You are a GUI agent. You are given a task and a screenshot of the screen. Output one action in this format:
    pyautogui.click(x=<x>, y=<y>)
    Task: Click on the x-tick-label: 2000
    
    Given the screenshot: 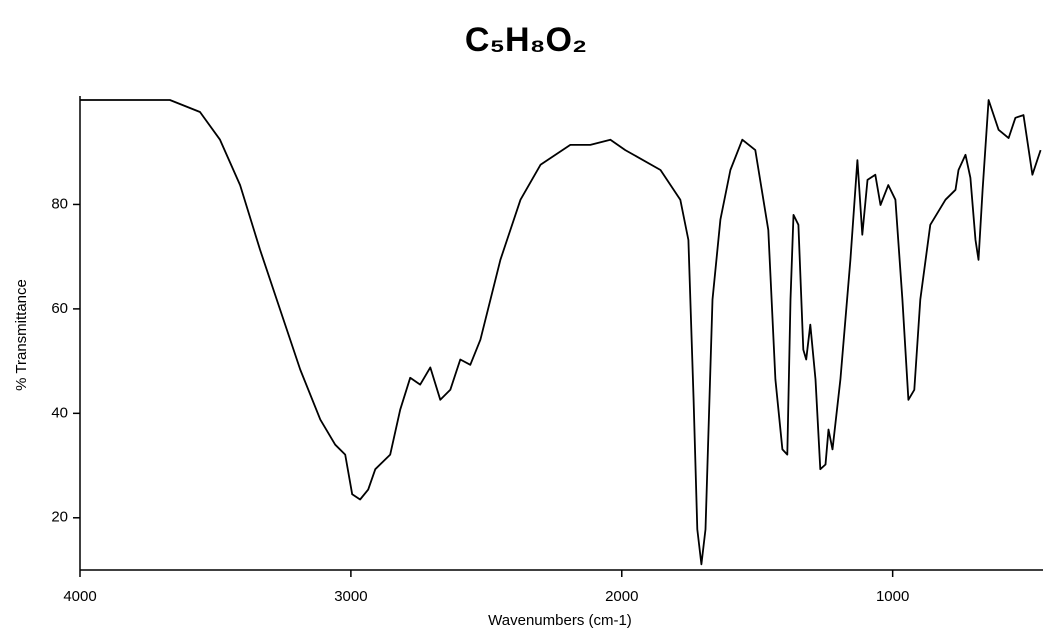 What is the action you would take?
    pyautogui.click(x=621, y=596)
    